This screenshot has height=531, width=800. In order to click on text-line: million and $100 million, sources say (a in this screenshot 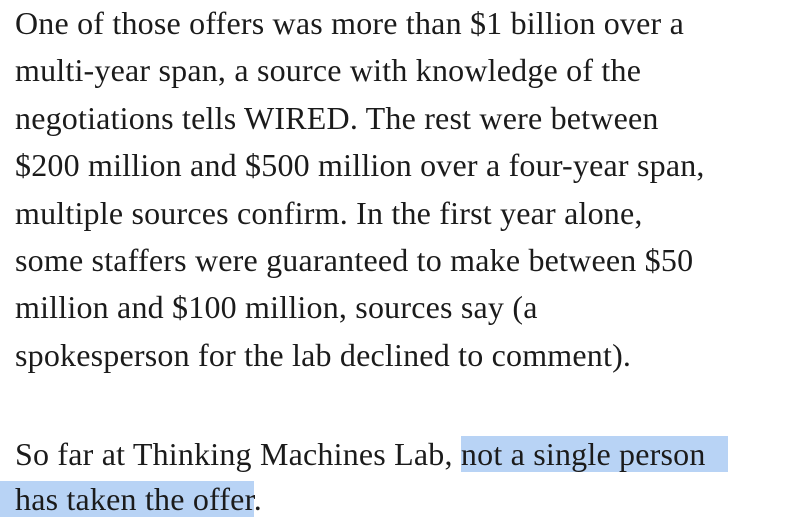, I will do `click(276, 307)`.